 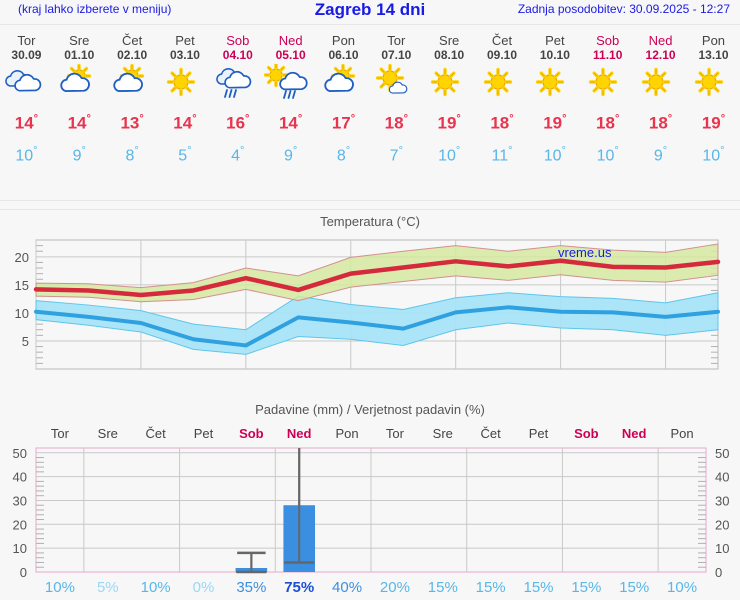 I want to click on day-cell-5: Ned, so click(x=290, y=37).